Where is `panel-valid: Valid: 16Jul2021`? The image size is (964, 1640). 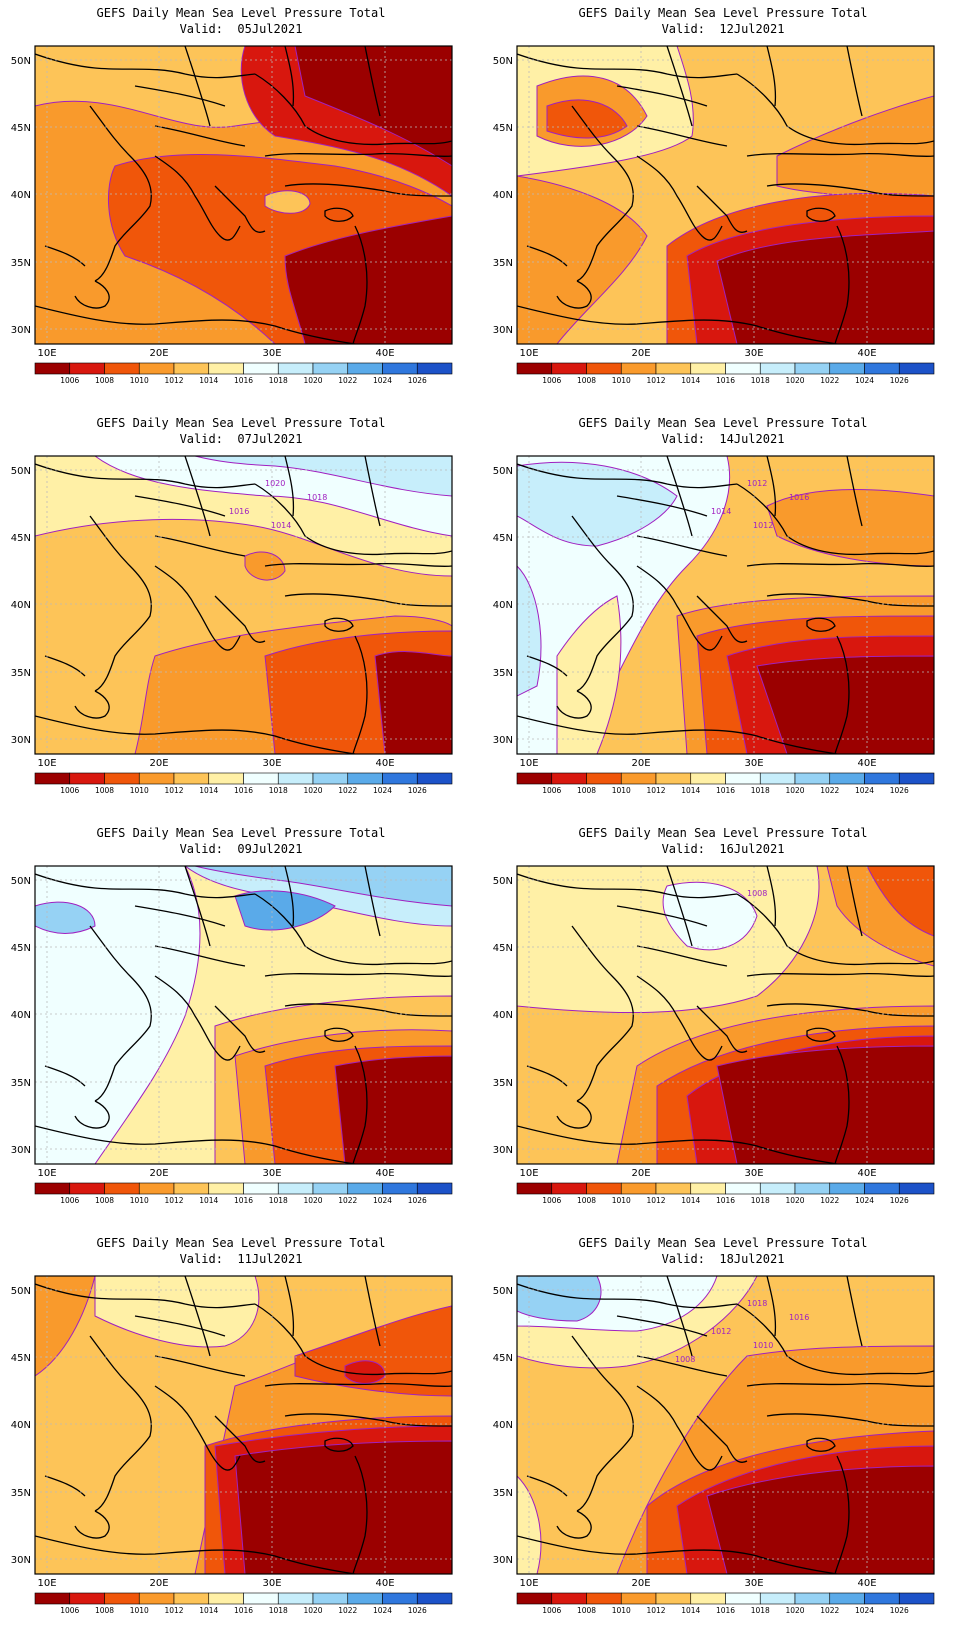 panel-valid: Valid: 16Jul2021 is located at coordinates (723, 849).